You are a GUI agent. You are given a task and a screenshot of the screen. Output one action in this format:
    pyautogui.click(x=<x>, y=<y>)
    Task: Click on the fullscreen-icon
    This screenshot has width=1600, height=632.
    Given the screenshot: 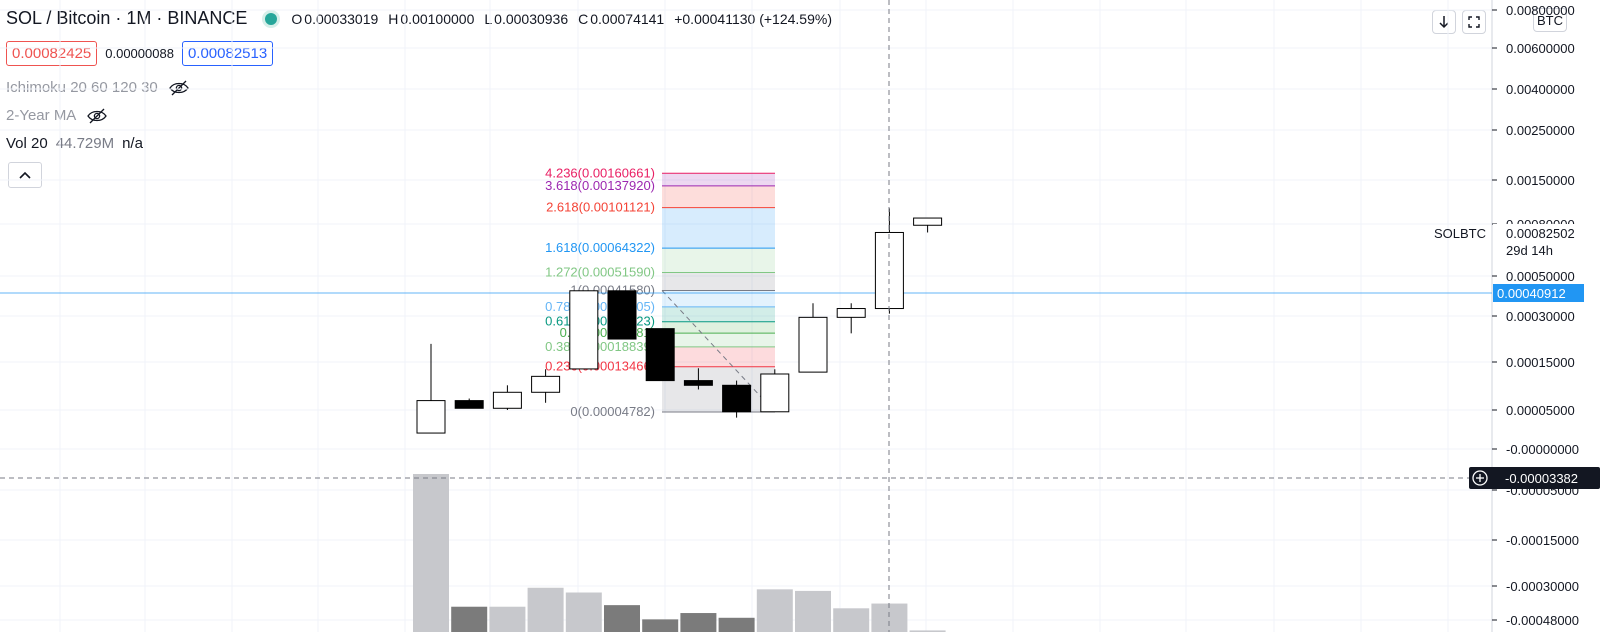 What is the action you would take?
    pyautogui.click(x=1474, y=22)
    